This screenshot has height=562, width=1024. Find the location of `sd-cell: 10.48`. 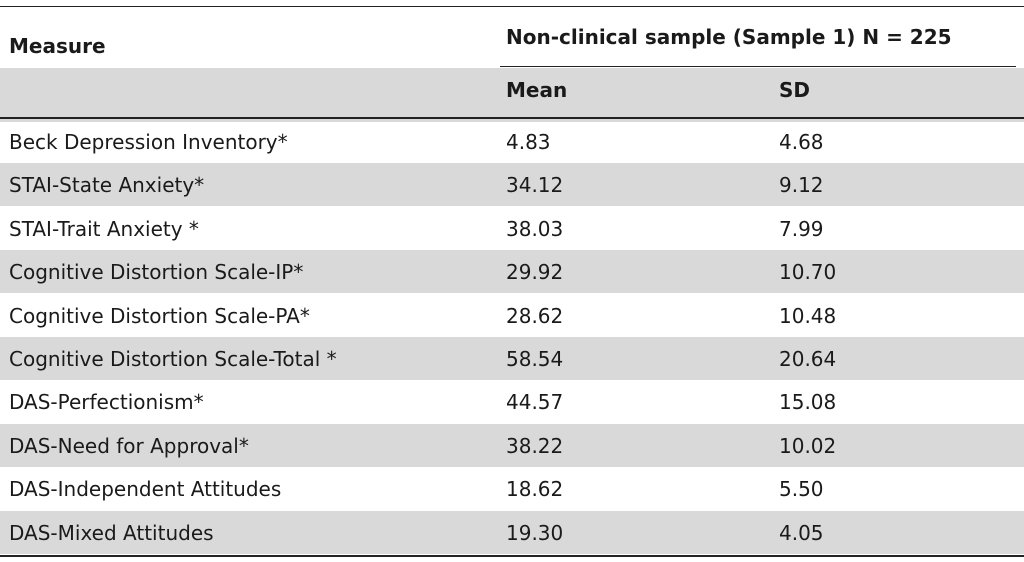

sd-cell: 10.48 is located at coordinates (808, 315).